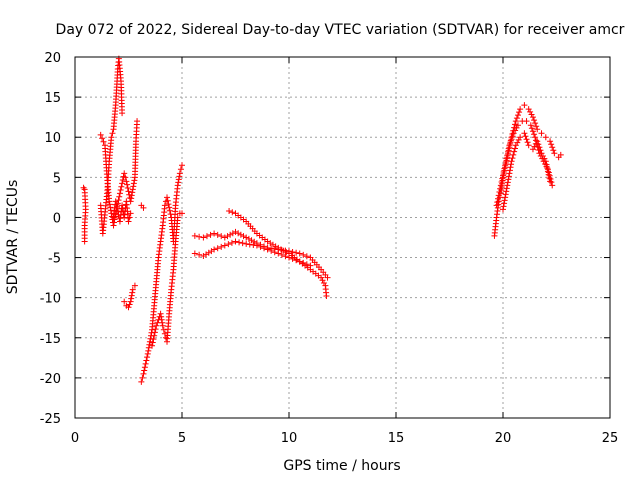 This screenshot has width=640, height=480. What do you see at coordinates (13, 237) in the screenshot?
I see `y-axis-title: SDTVAR / TECUs` at bounding box center [13, 237].